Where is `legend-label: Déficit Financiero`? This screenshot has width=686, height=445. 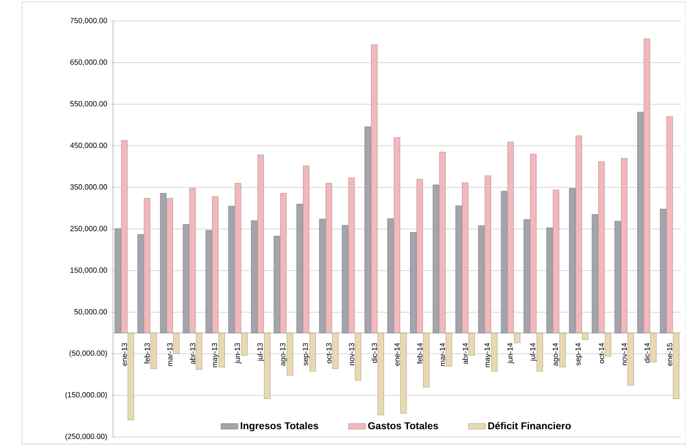
legend-label: Déficit Financiero is located at coordinates (529, 426).